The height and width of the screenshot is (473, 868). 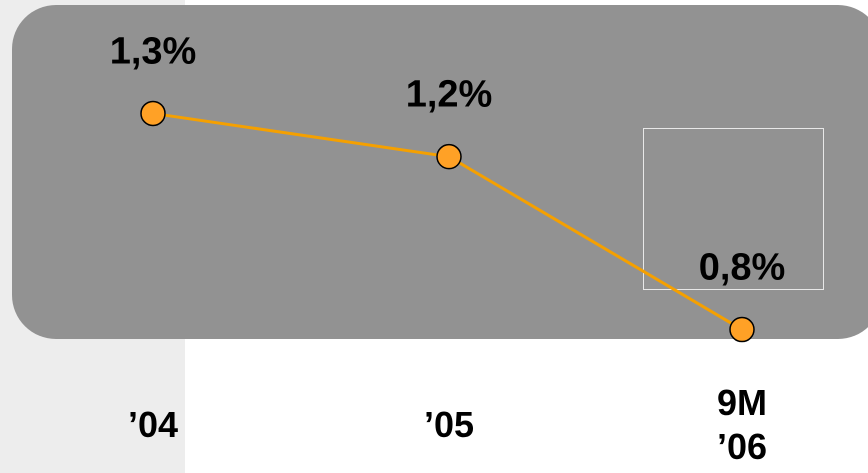 What do you see at coordinates (742, 268) in the screenshot?
I see `data-label: 0,8%` at bounding box center [742, 268].